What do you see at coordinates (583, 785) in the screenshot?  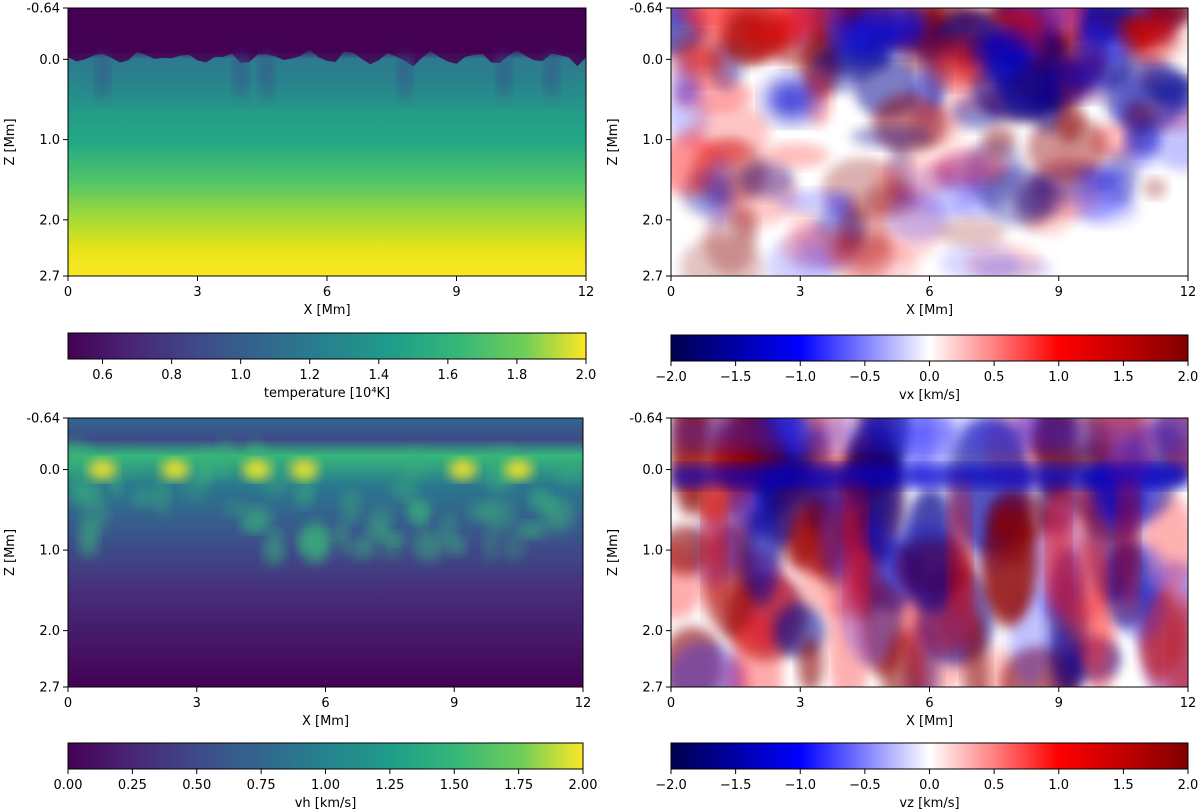 I see `colorbar-tick-label: 2.00` at bounding box center [583, 785].